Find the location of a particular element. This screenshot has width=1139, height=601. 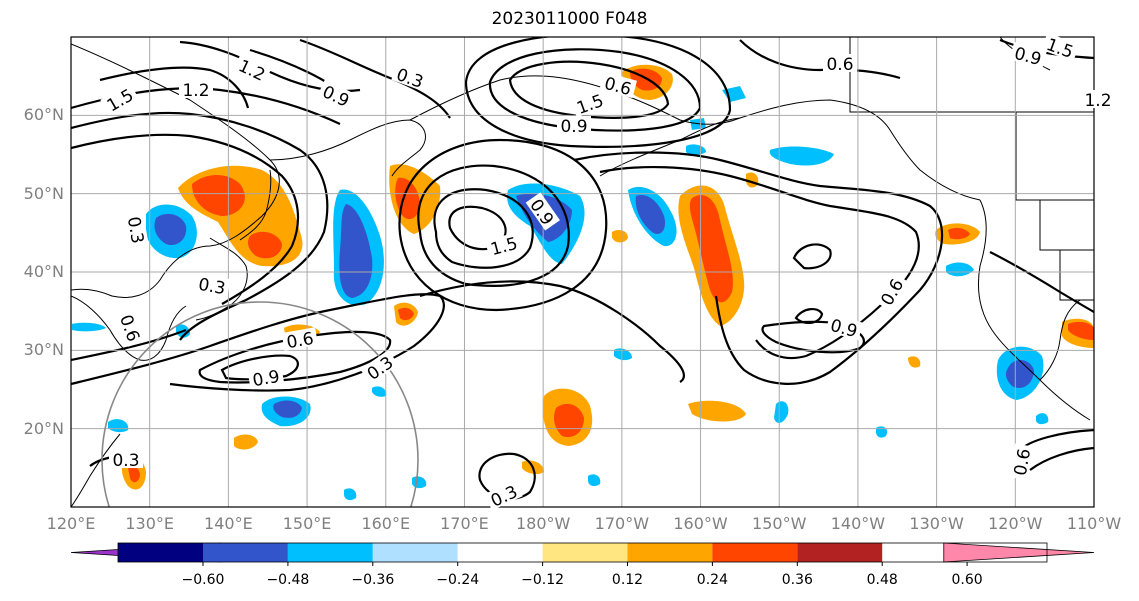

lon-tick-label: 150°W is located at coordinates (779, 523).